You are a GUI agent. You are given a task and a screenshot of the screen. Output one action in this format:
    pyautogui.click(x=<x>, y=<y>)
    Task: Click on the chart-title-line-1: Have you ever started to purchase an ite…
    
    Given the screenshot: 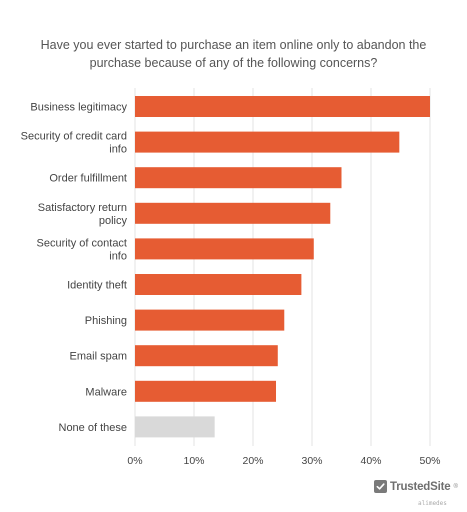 What is the action you would take?
    pyautogui.click(x=233, y=45)
    